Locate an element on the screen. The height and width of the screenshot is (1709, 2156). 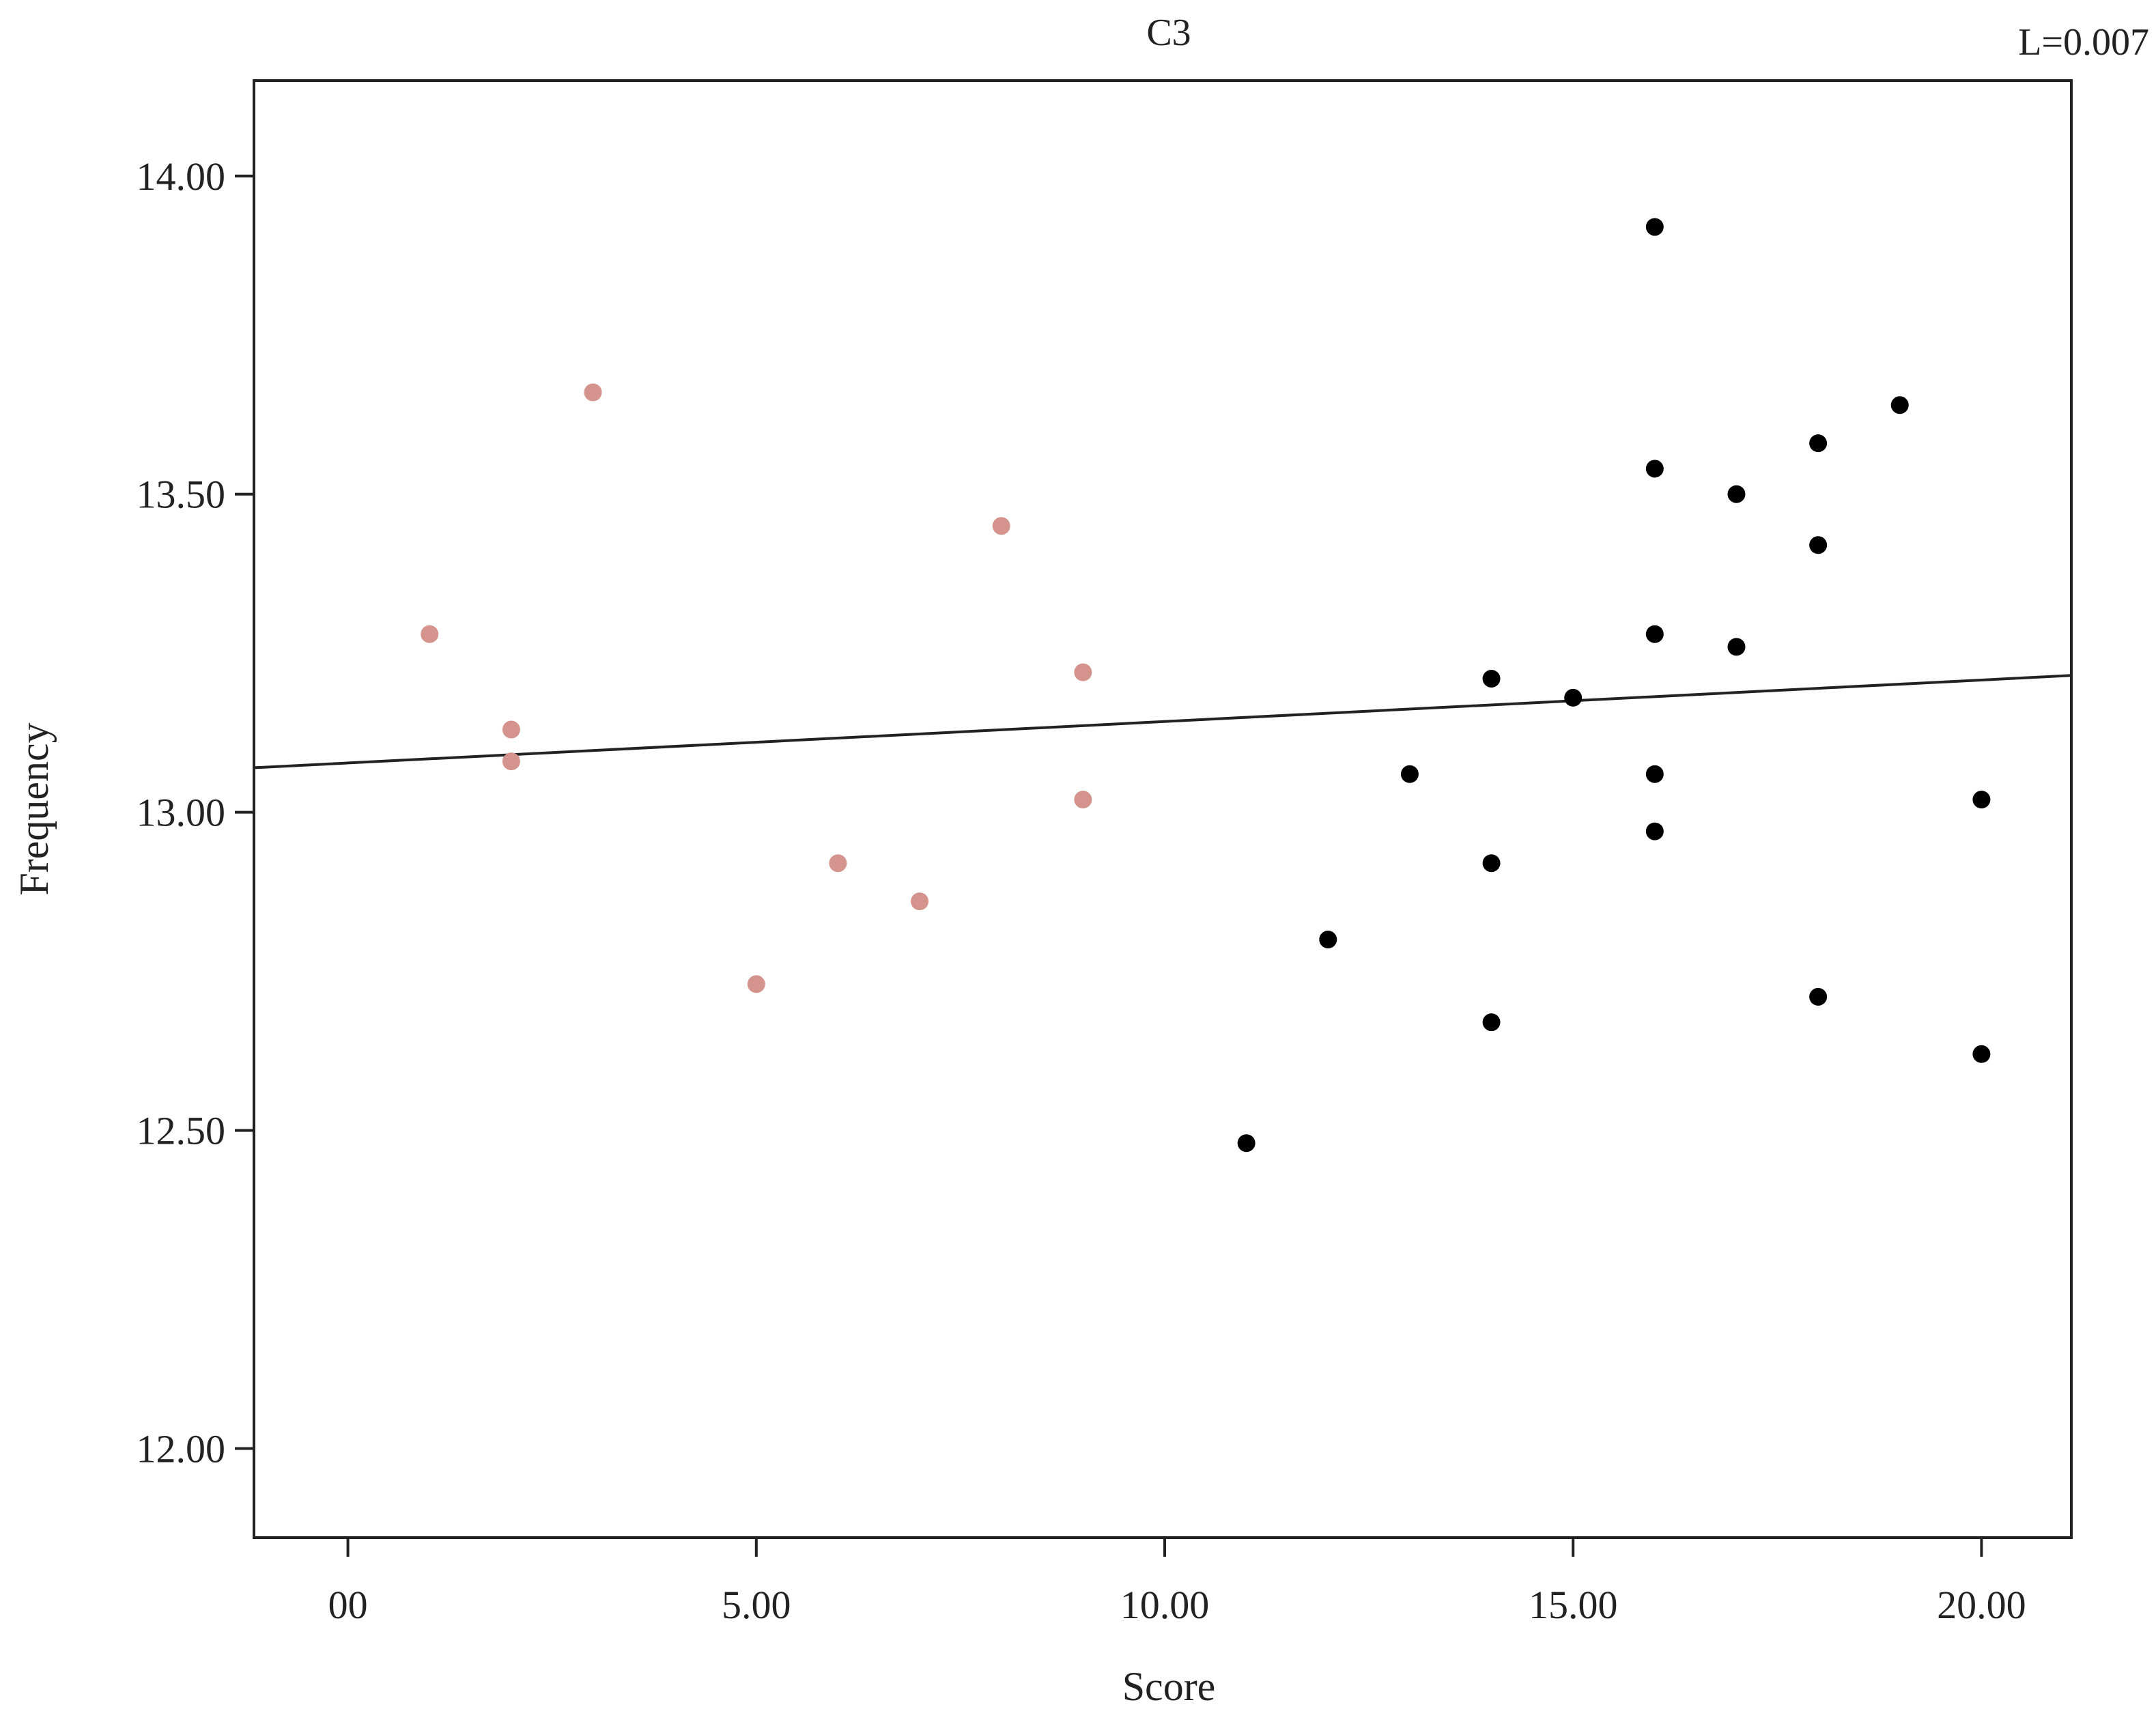
x-tick-label: 10.00 is located at coordinates (1165, 1605).